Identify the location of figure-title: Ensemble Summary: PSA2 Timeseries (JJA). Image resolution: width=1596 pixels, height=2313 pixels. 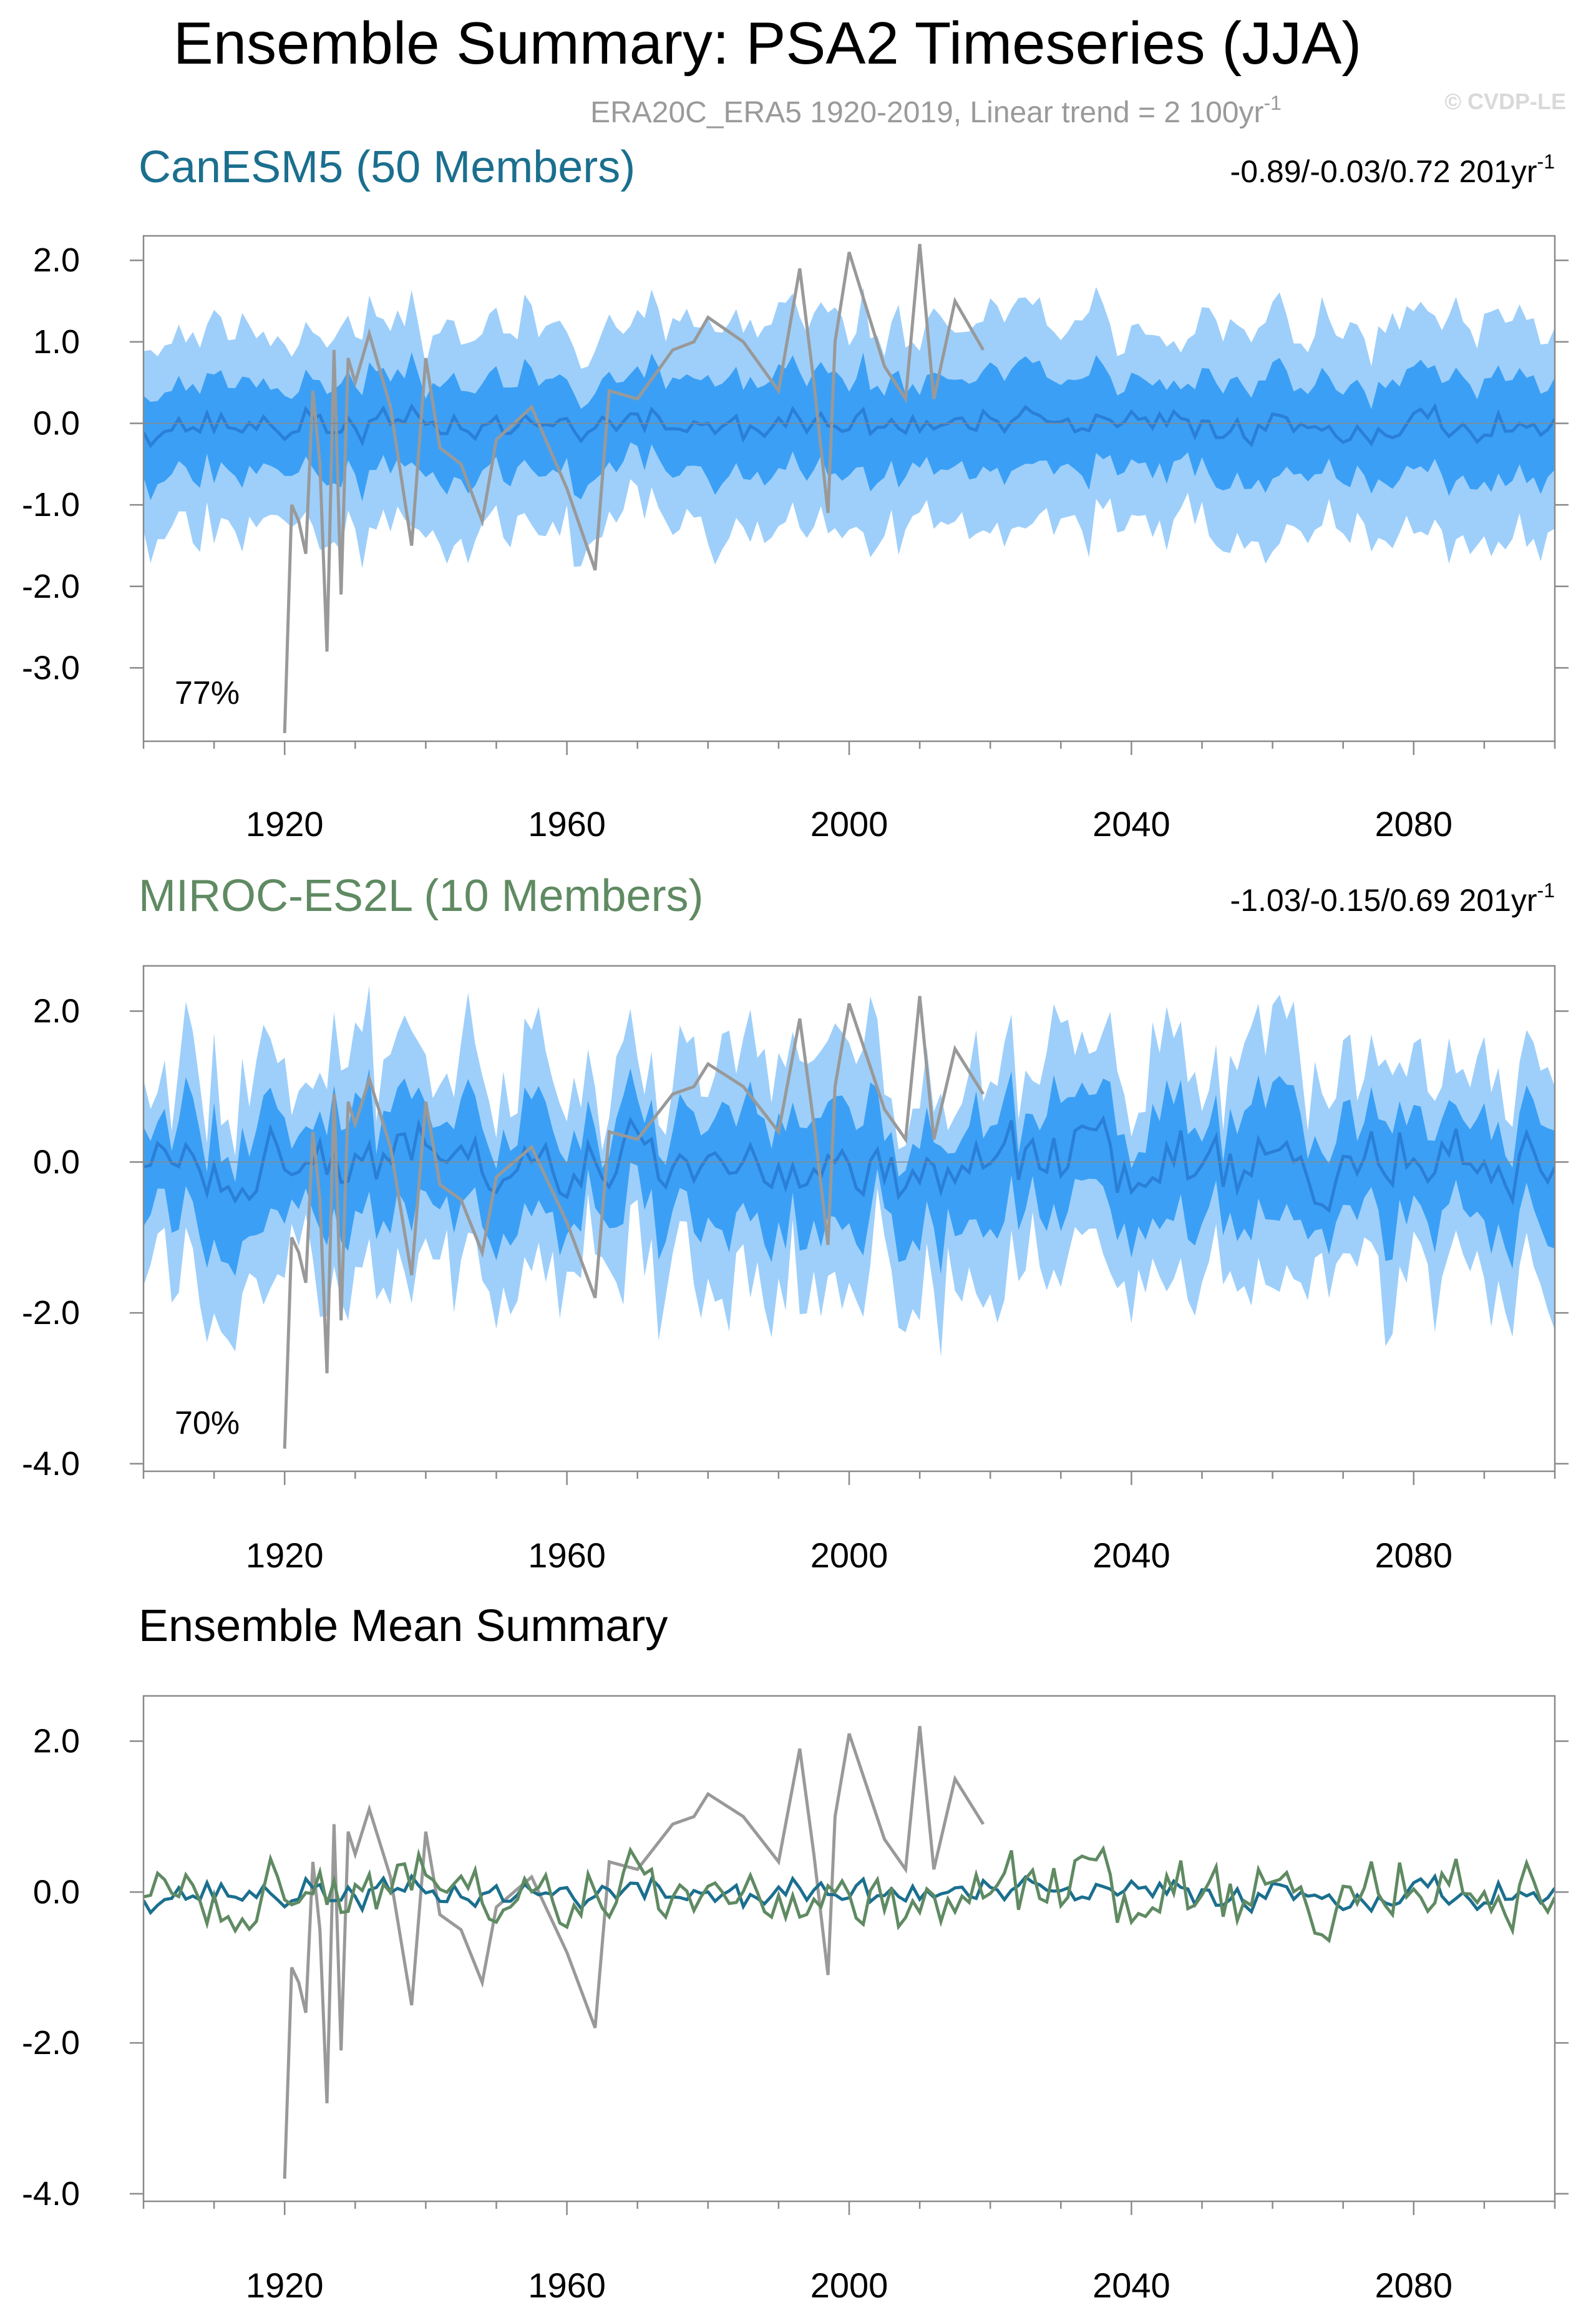
(767, 43).